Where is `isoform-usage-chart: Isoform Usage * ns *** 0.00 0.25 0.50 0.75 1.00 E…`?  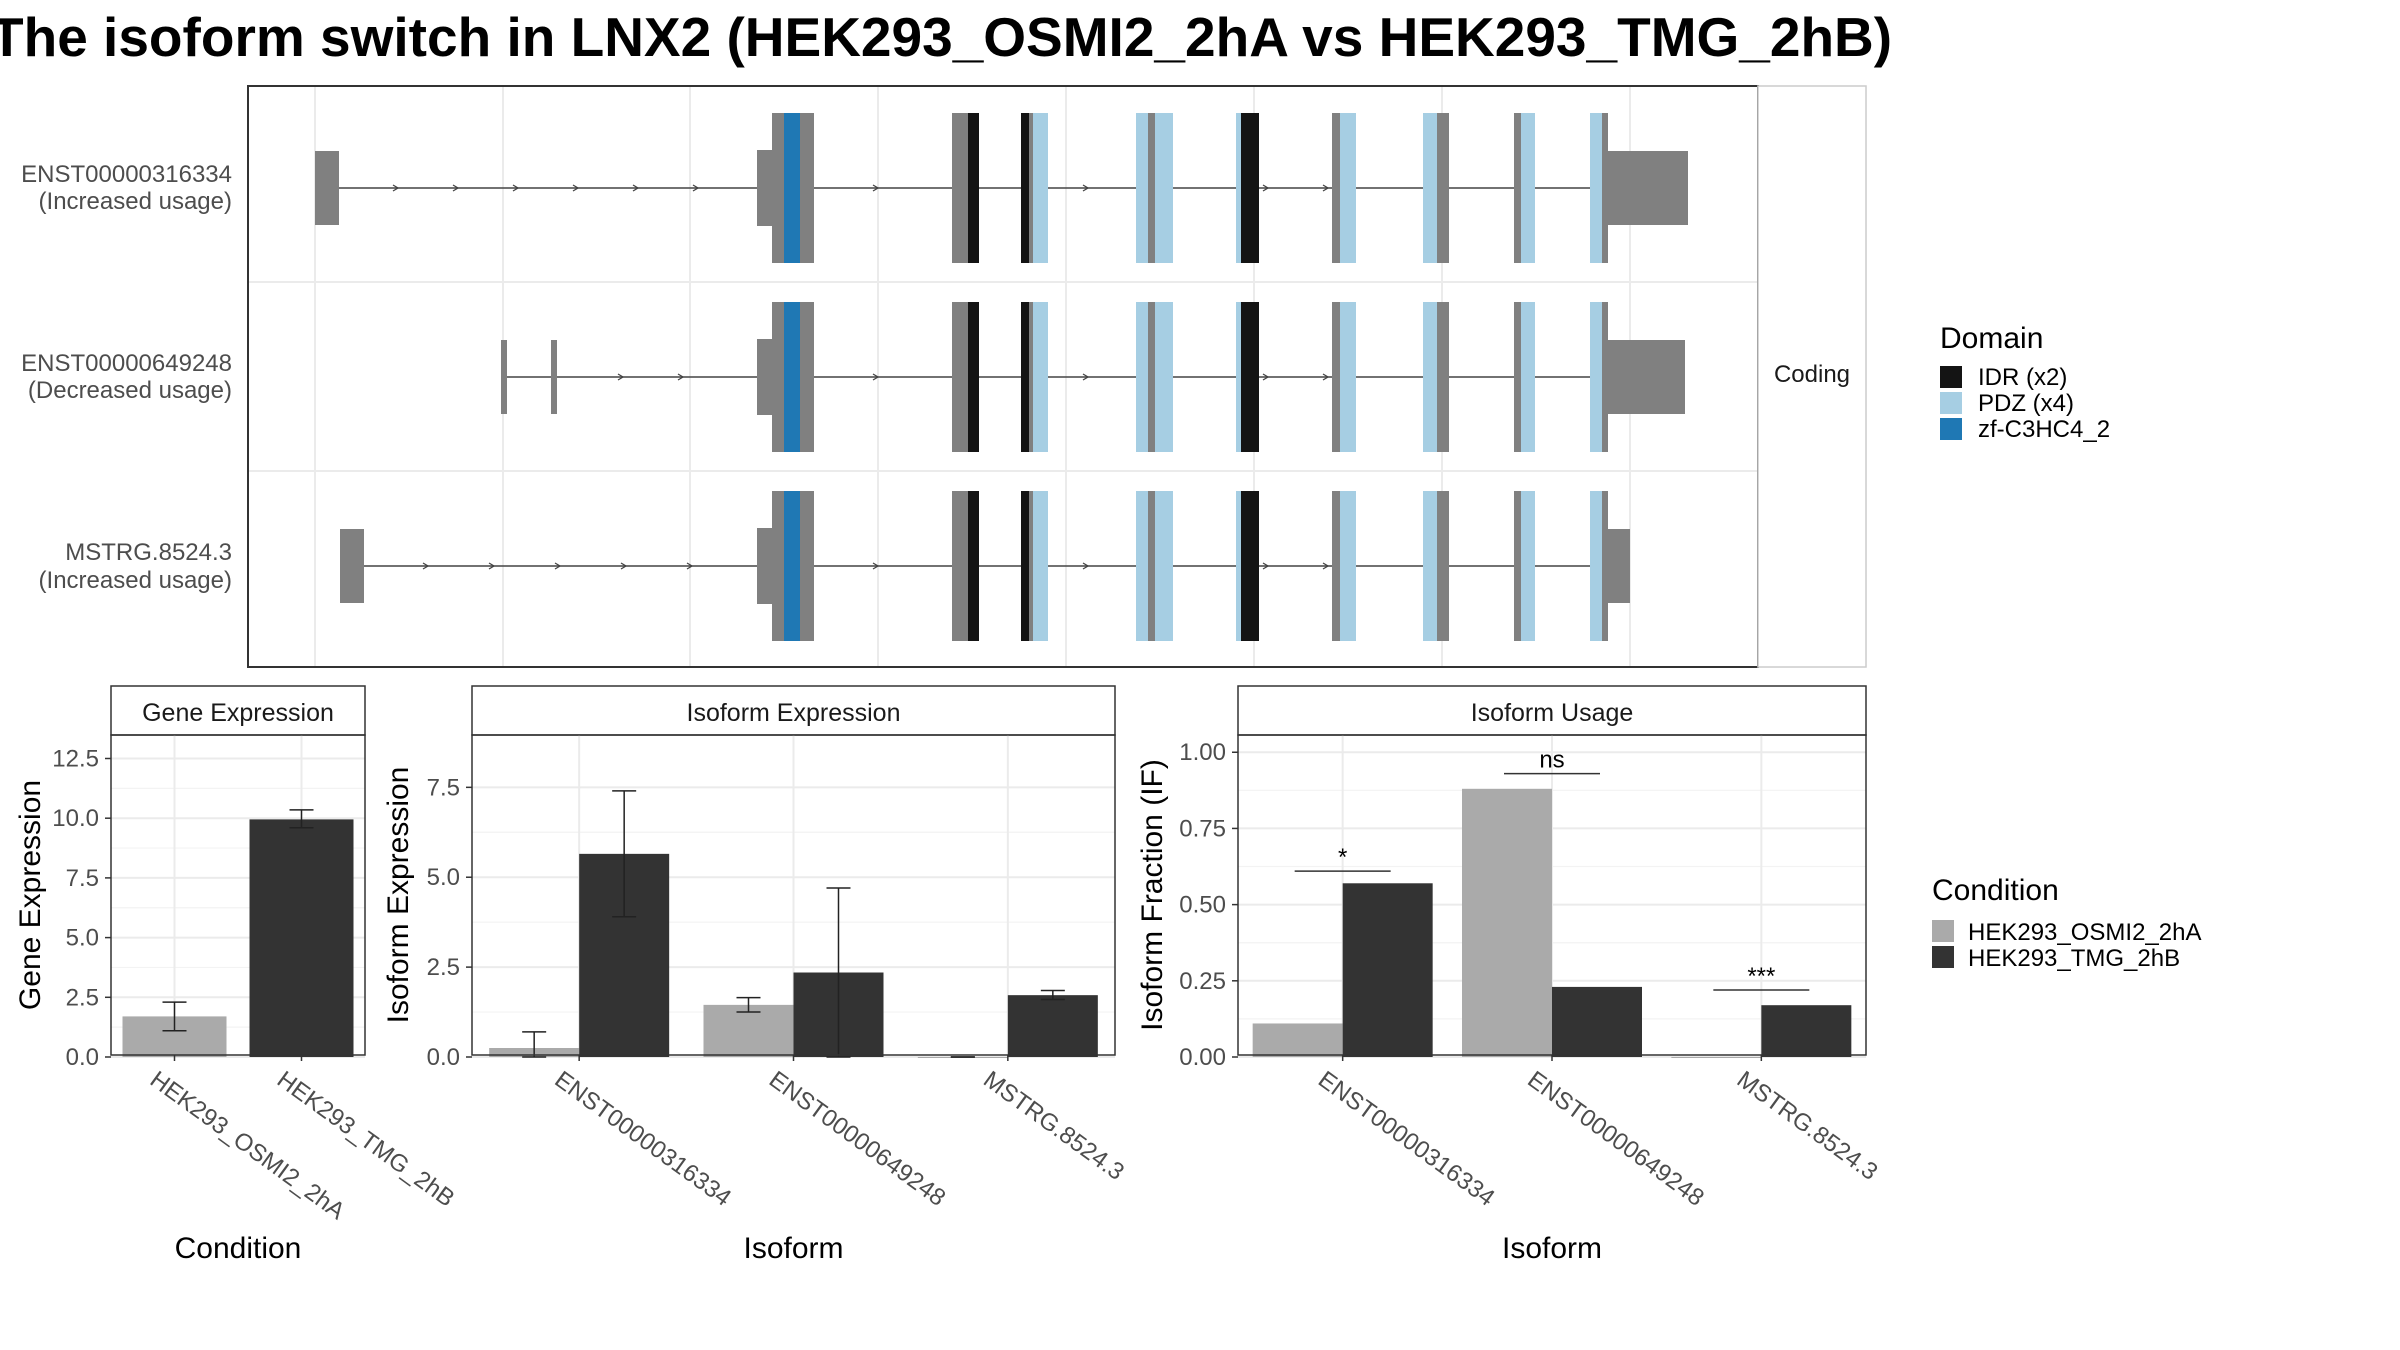 isoform-usage-chart: Isoform Usage * ns *** 0.00 0.25 0.50 0.75 1.00 E… is located at coordinates (1509, 975).